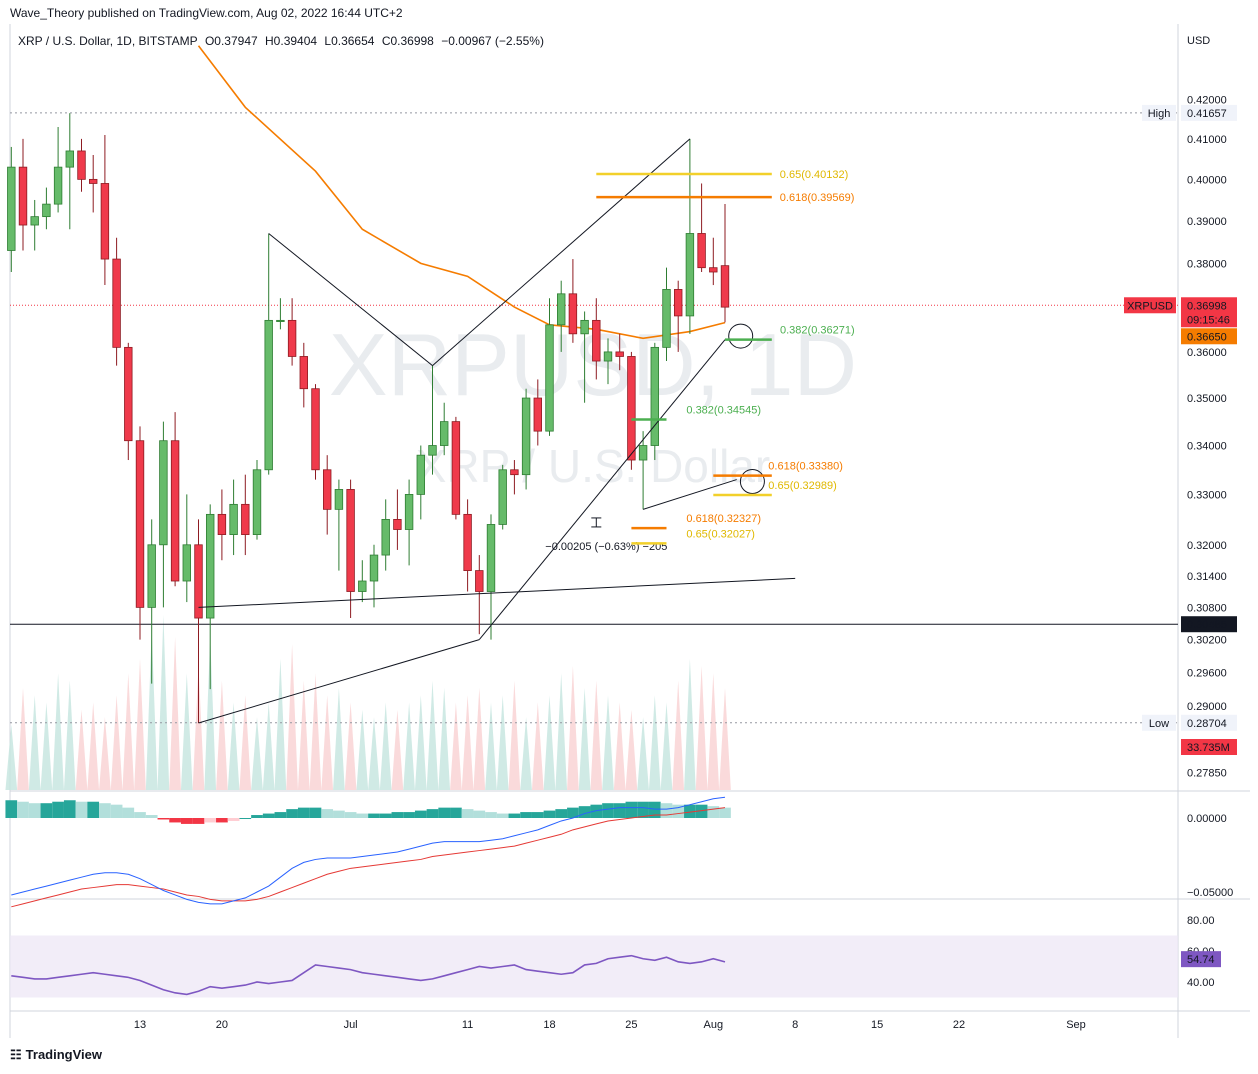  What do you see at coordinates (1207, 306) in the screenshot?
I see `last-price-value: 0.36998` at bounding box center [1207, 306].